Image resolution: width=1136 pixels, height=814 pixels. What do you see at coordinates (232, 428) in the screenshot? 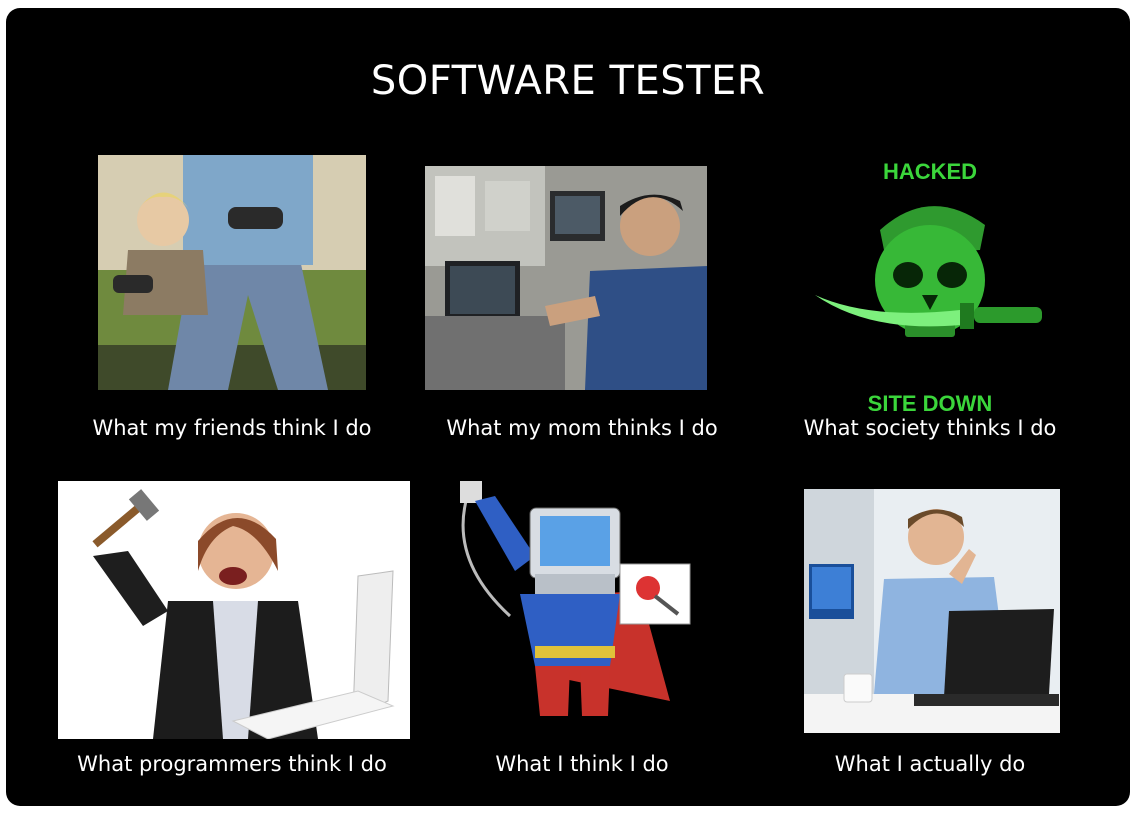
I see `caption-friends: What my friends think I do` at bounding box center [232, 428].